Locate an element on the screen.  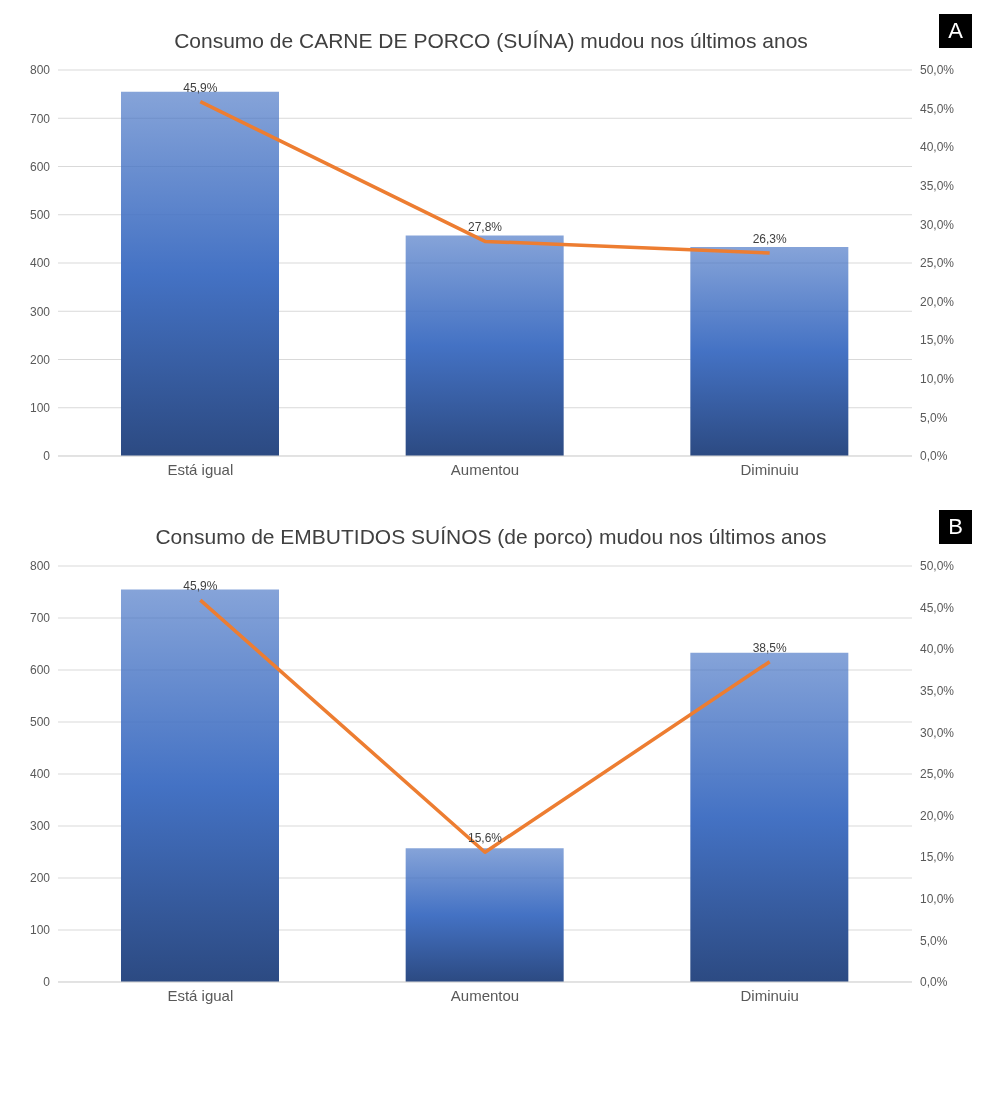
data-label: 38,5% is located at coordinates (770, 647).